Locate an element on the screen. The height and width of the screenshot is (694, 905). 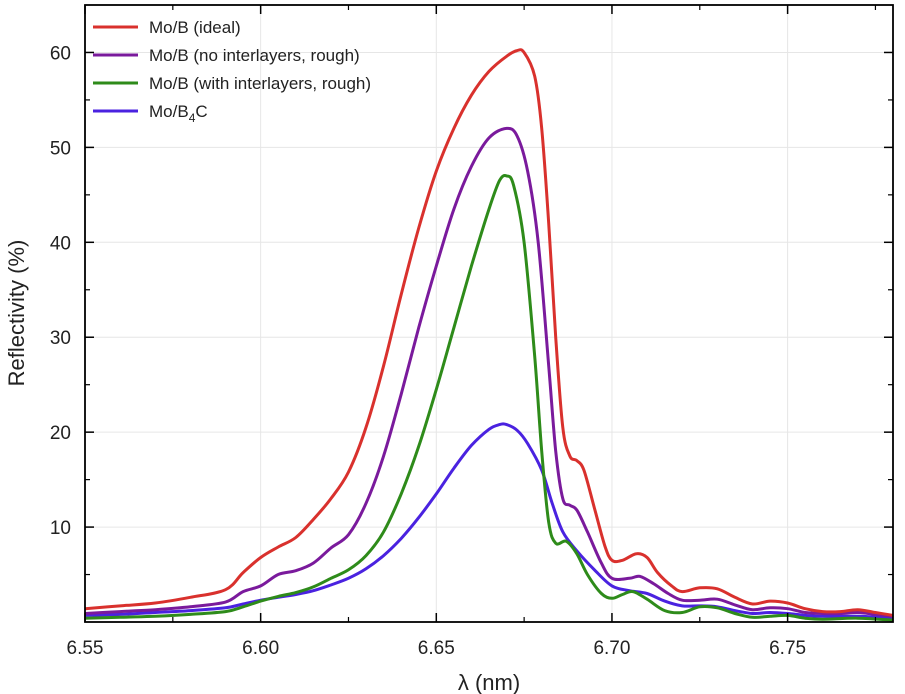
y-tick-label: 40 is located at coordinates (60, 243).